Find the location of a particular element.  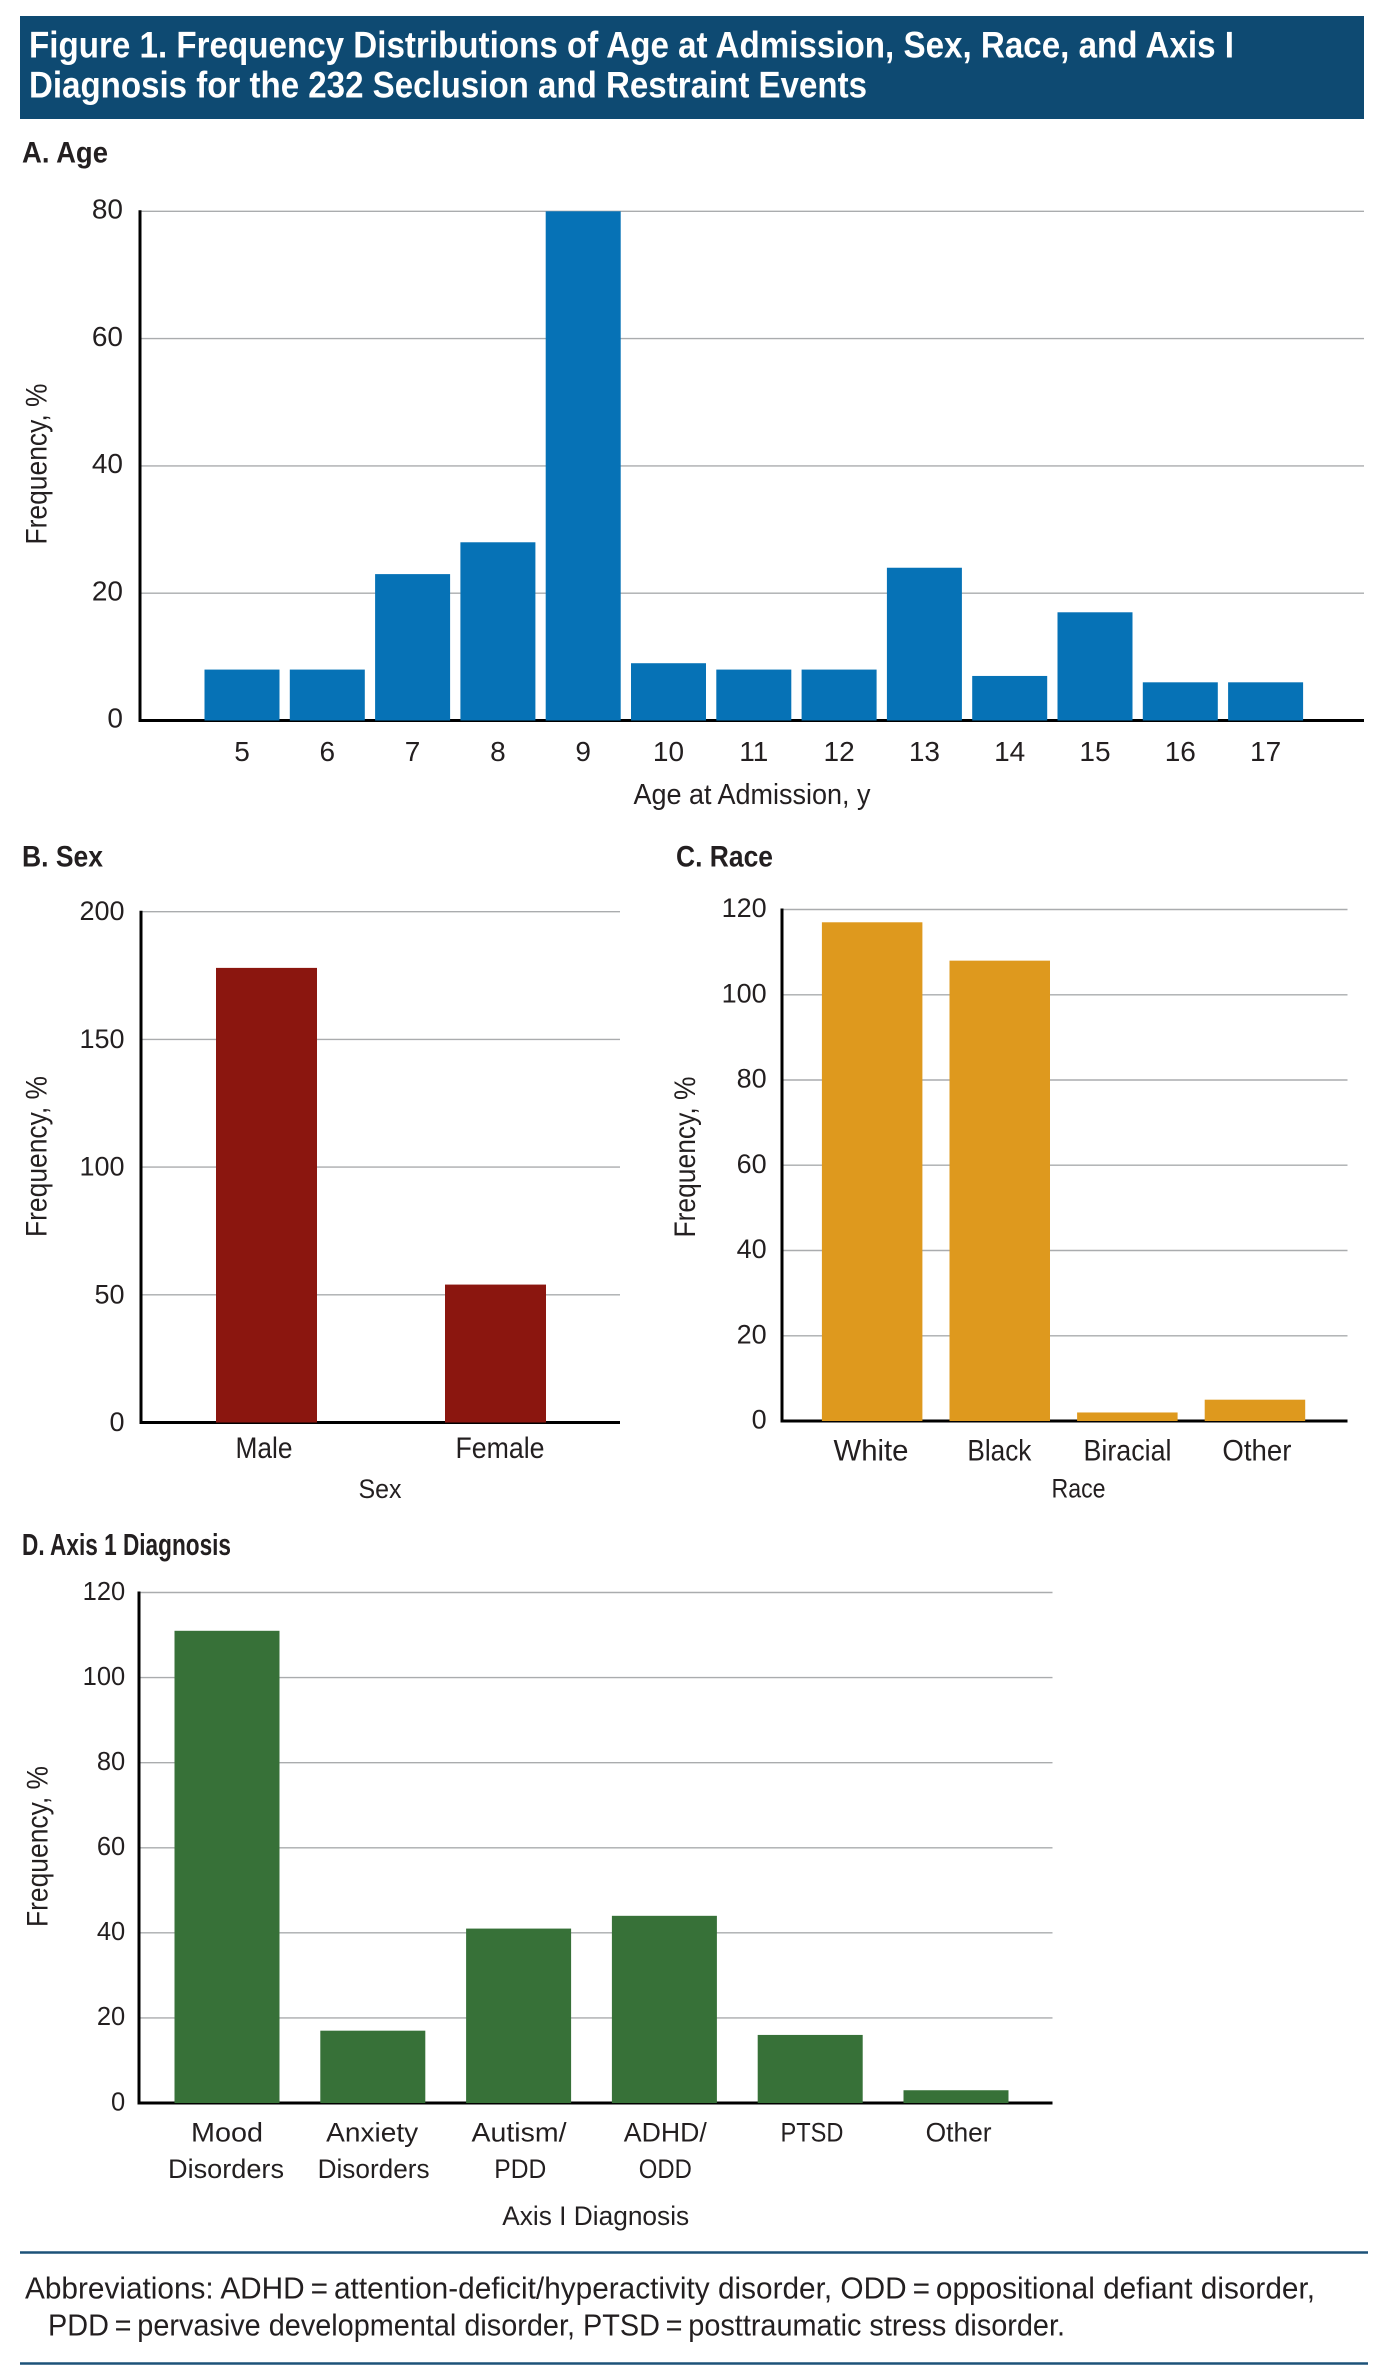

svg-text: Biracial is located at coordinates (1128, 1451).